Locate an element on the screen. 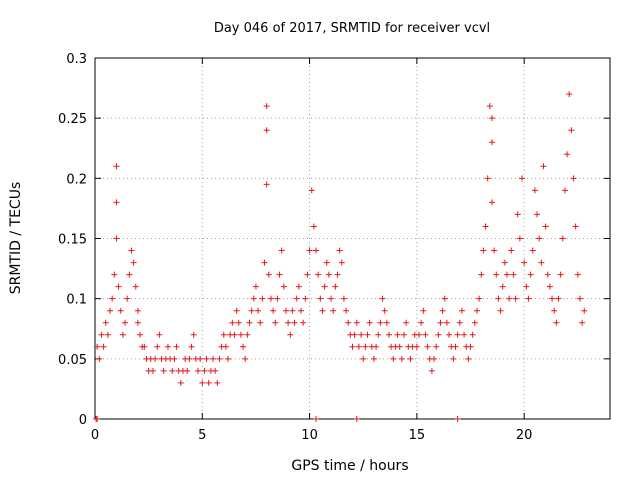  x-tick-label: 10 is located at coordinates (309, 435).